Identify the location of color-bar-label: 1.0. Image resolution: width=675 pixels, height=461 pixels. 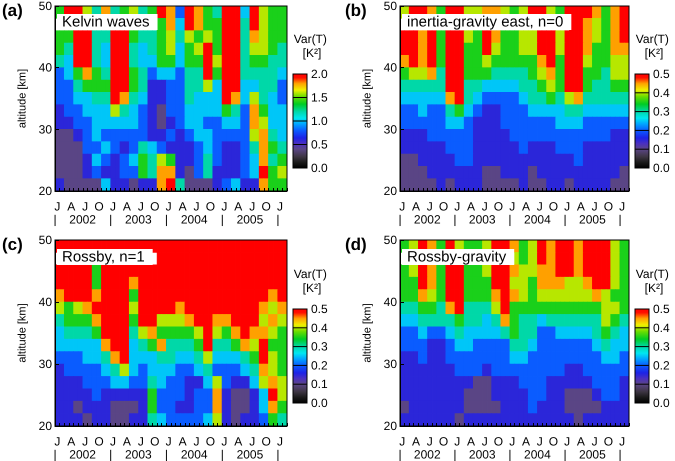
(319, 121).